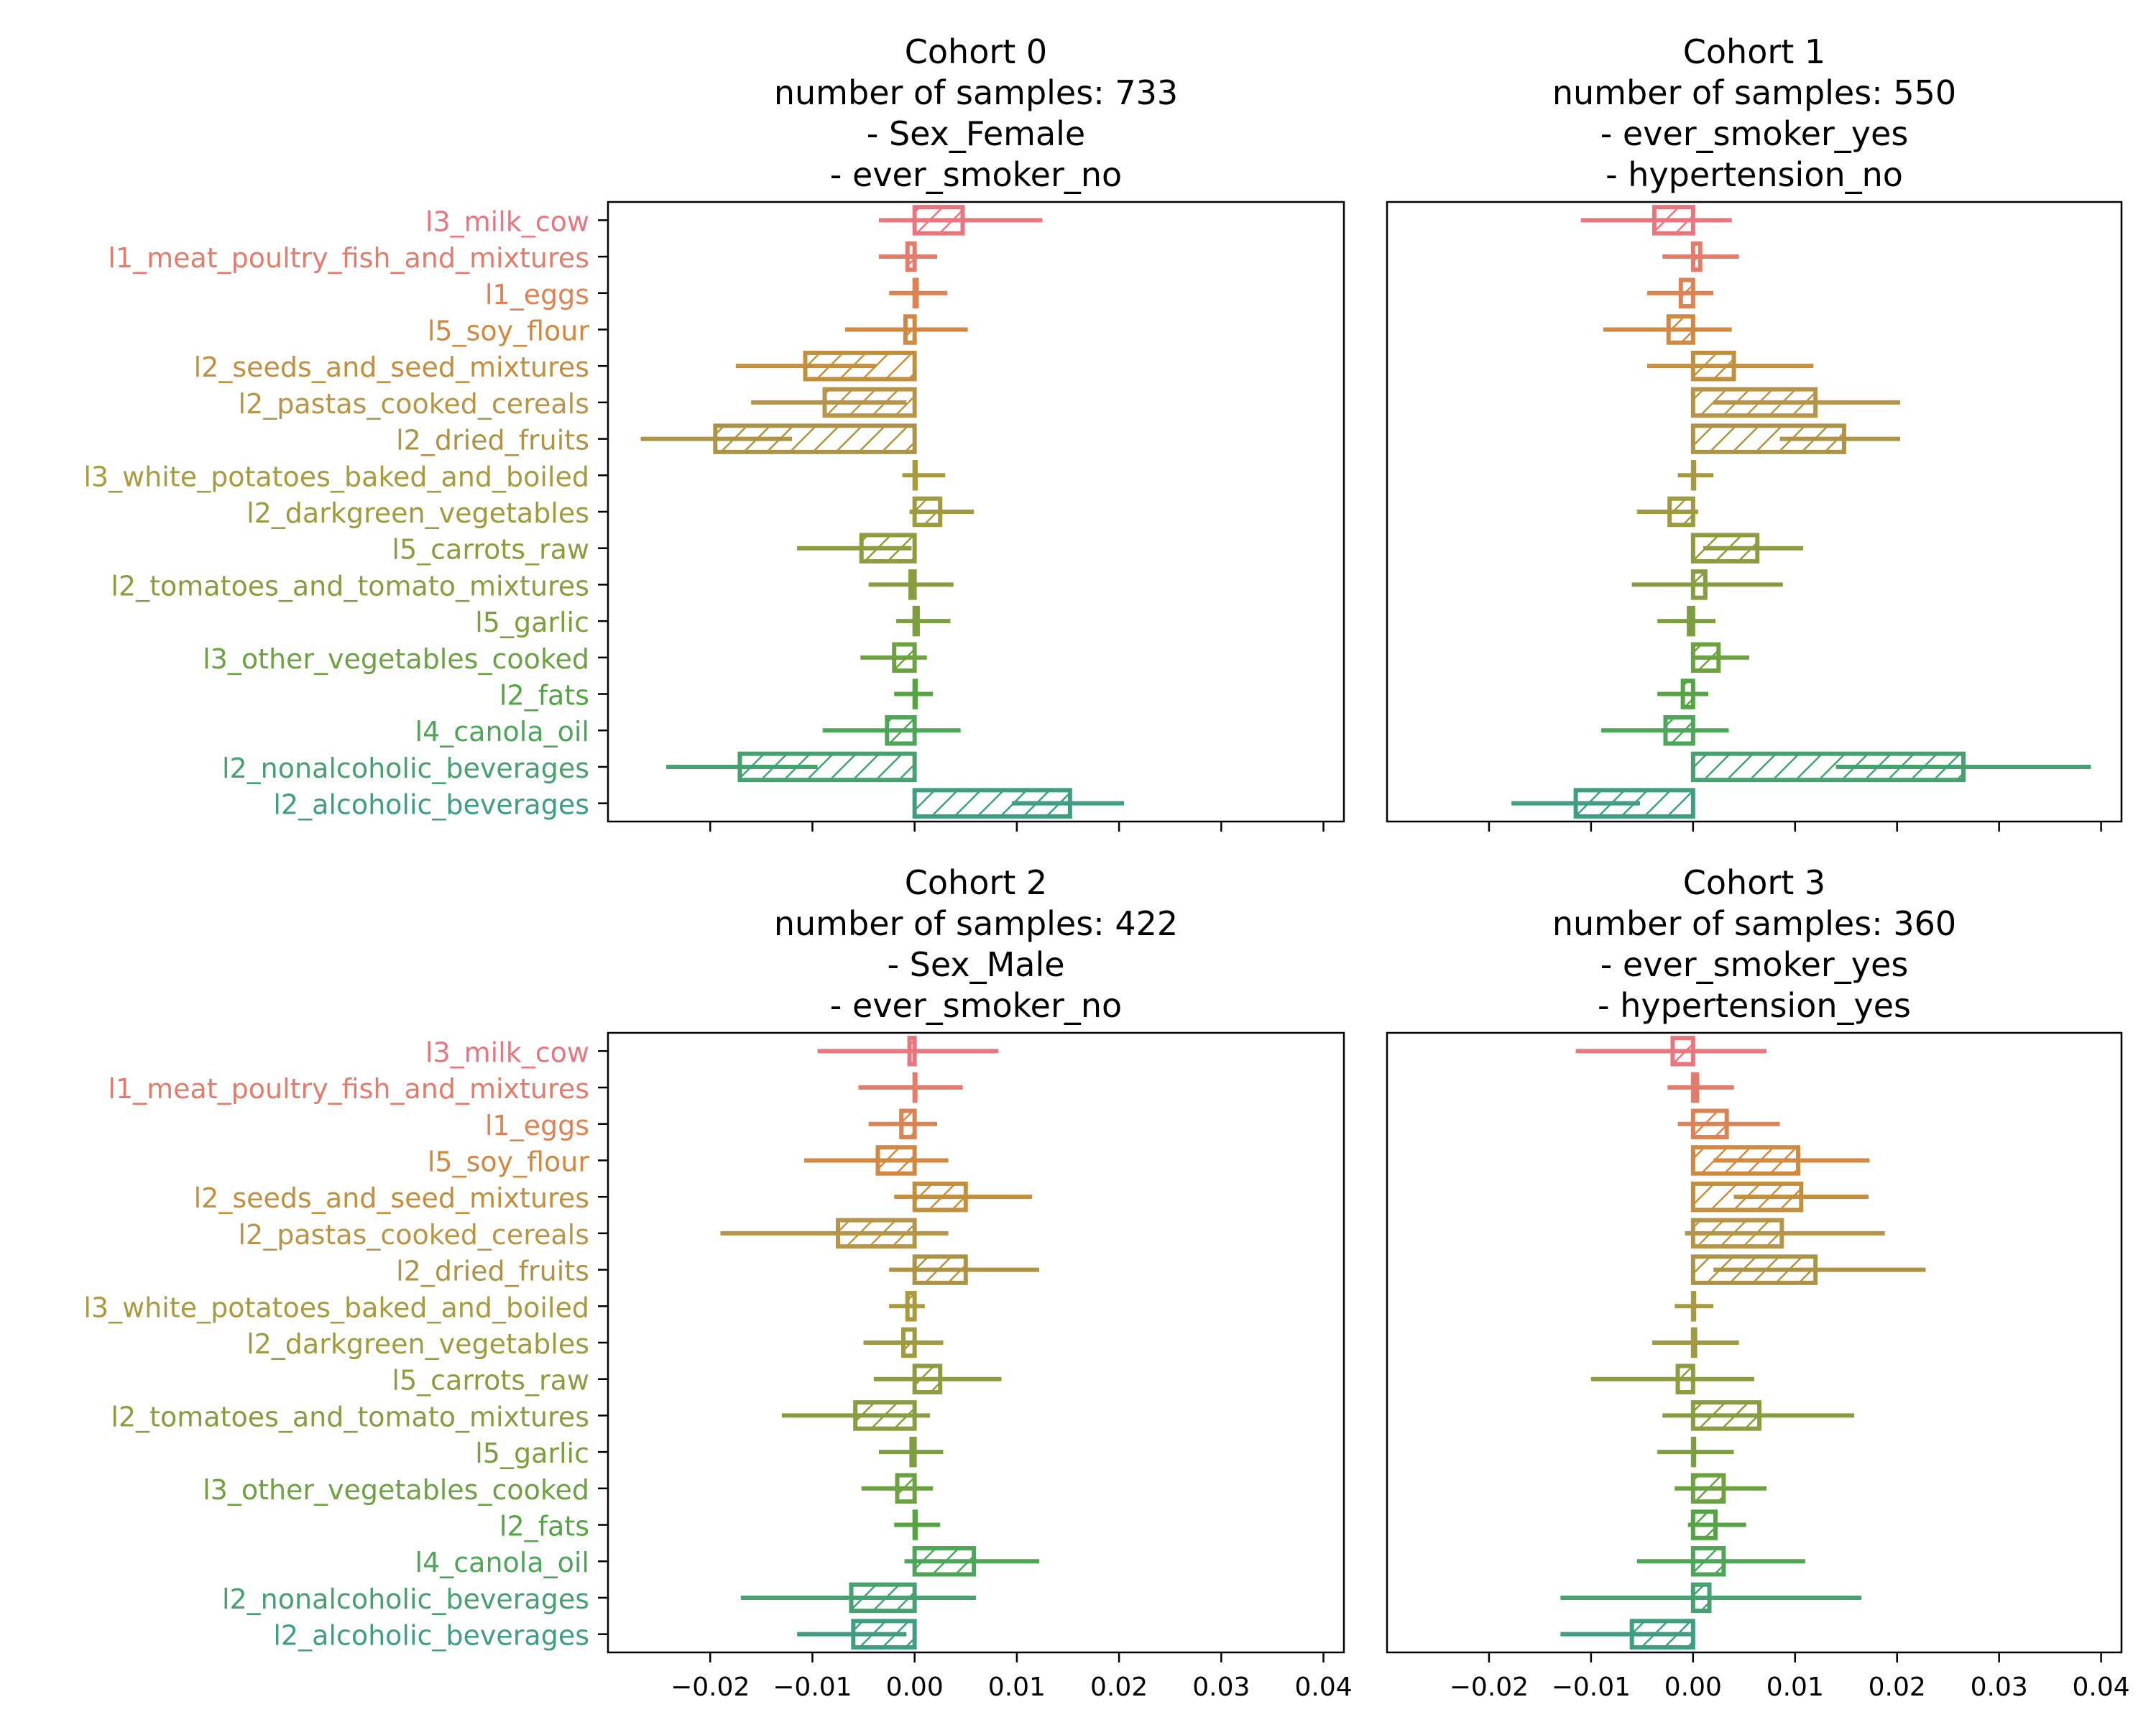 The width and height of the screenshot is (2156, 1725). What do you see at coordinates (1754, 174) in the screenshot?
I see `panel-title-line: - hypertension_no` at bounding box center [1754, 174].